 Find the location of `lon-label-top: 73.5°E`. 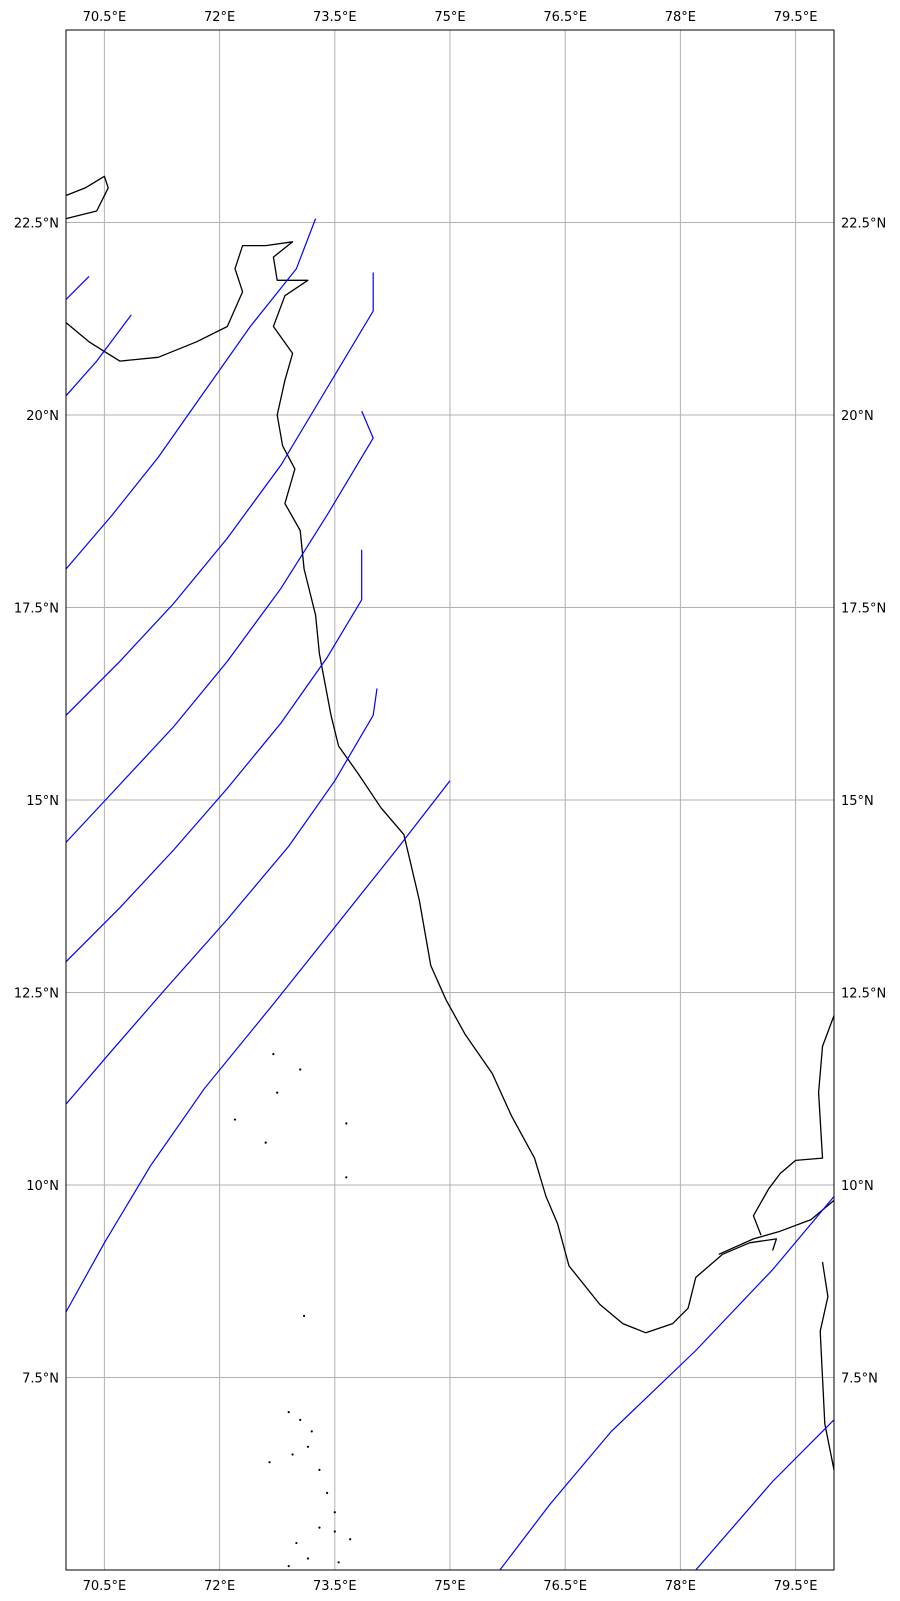

lon-label-top: 73.5°E is located at coordinates (335, 17).